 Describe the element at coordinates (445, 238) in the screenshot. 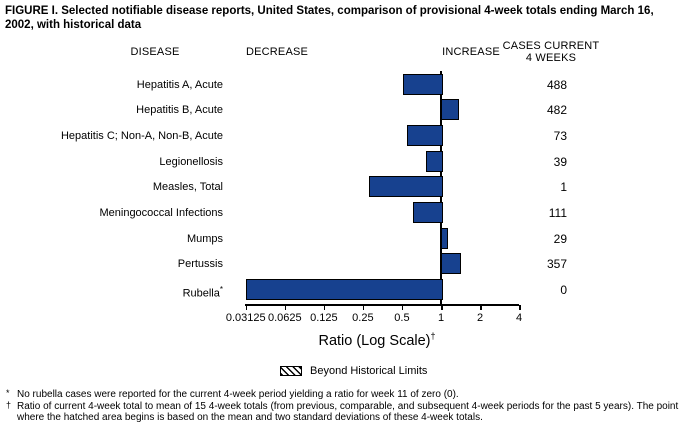

I see `bar-mumps` at that location.